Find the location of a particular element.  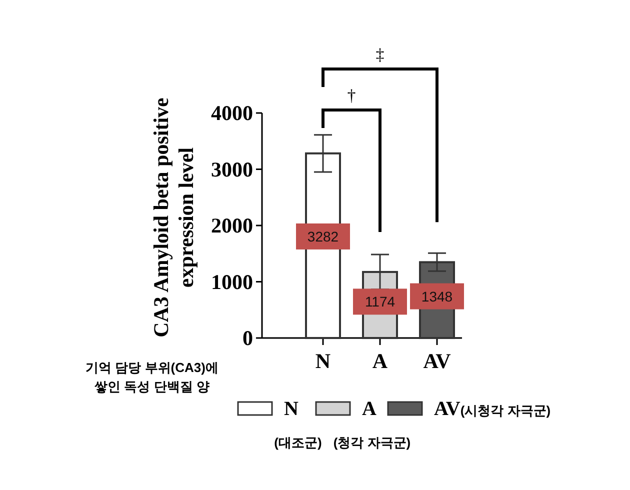

y-tick-label: 0 is located at coordinates (247, 338).